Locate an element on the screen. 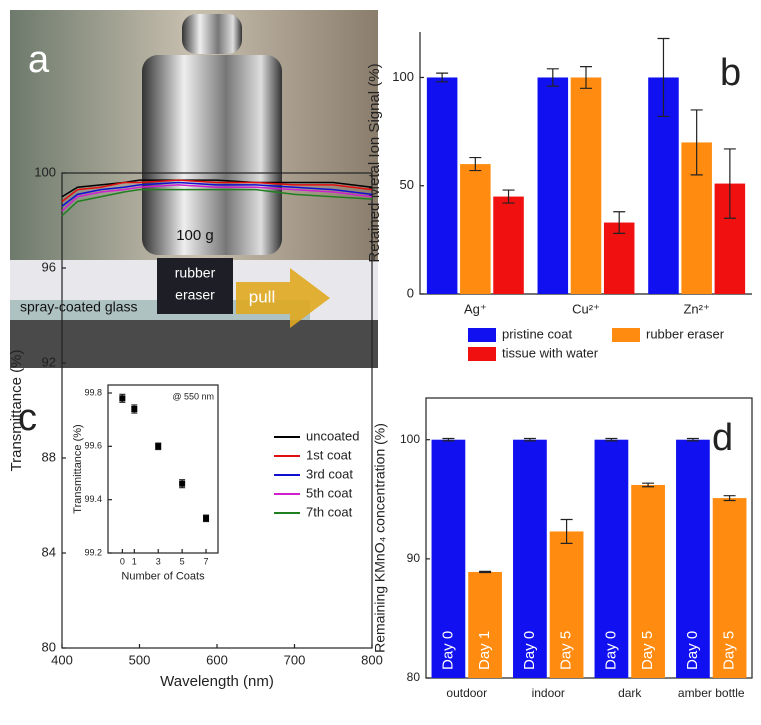  y-tick-label: 84 is located at coordinates (49, 551).